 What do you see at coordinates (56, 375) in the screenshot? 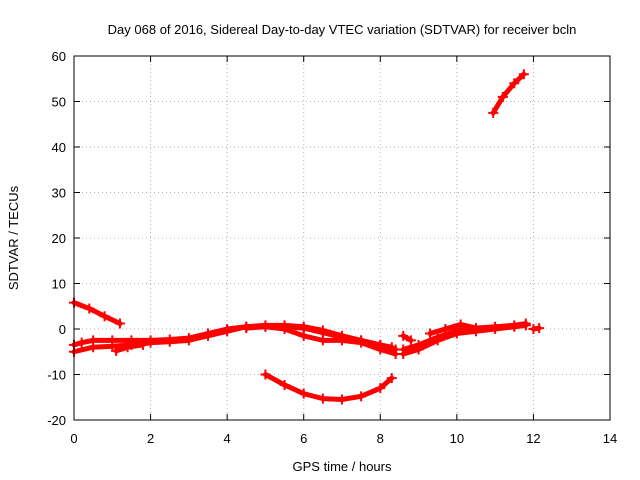
I see `y-tick-label: -10` at bounding box center [56, 375].